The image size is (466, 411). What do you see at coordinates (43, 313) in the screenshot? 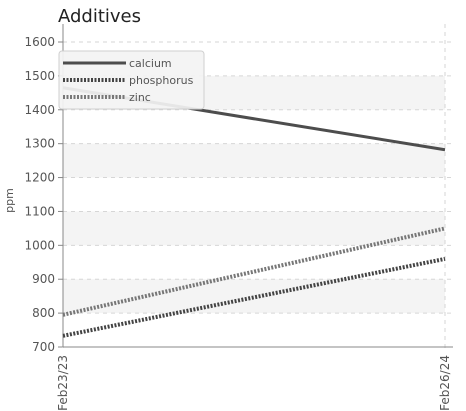
I see `y-tick-label: 800` at bounding box center [43, 313].